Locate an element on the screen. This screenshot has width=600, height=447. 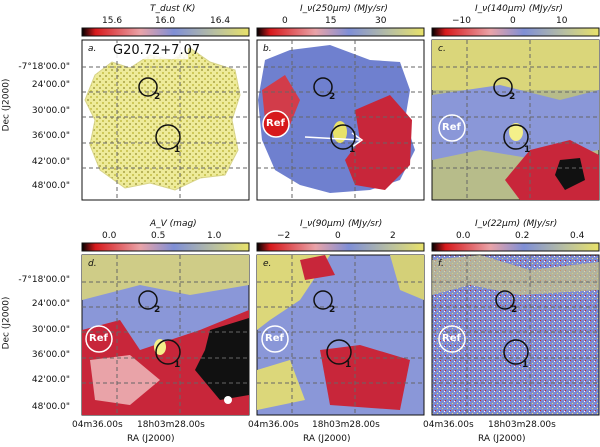
cb-tick-f-1: 0.2 is located at coordinates (522, 236).